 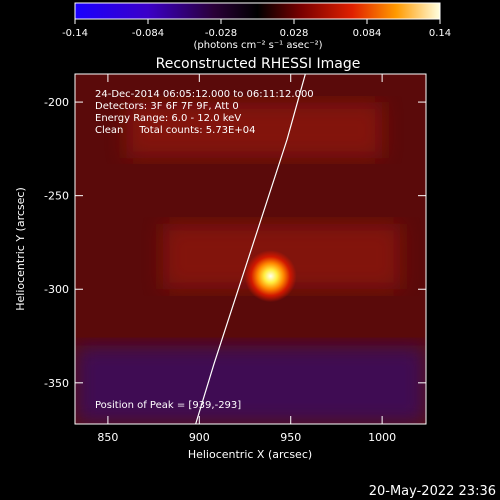 I want to click on colorbar-gradient, so click(x=257, y=11).